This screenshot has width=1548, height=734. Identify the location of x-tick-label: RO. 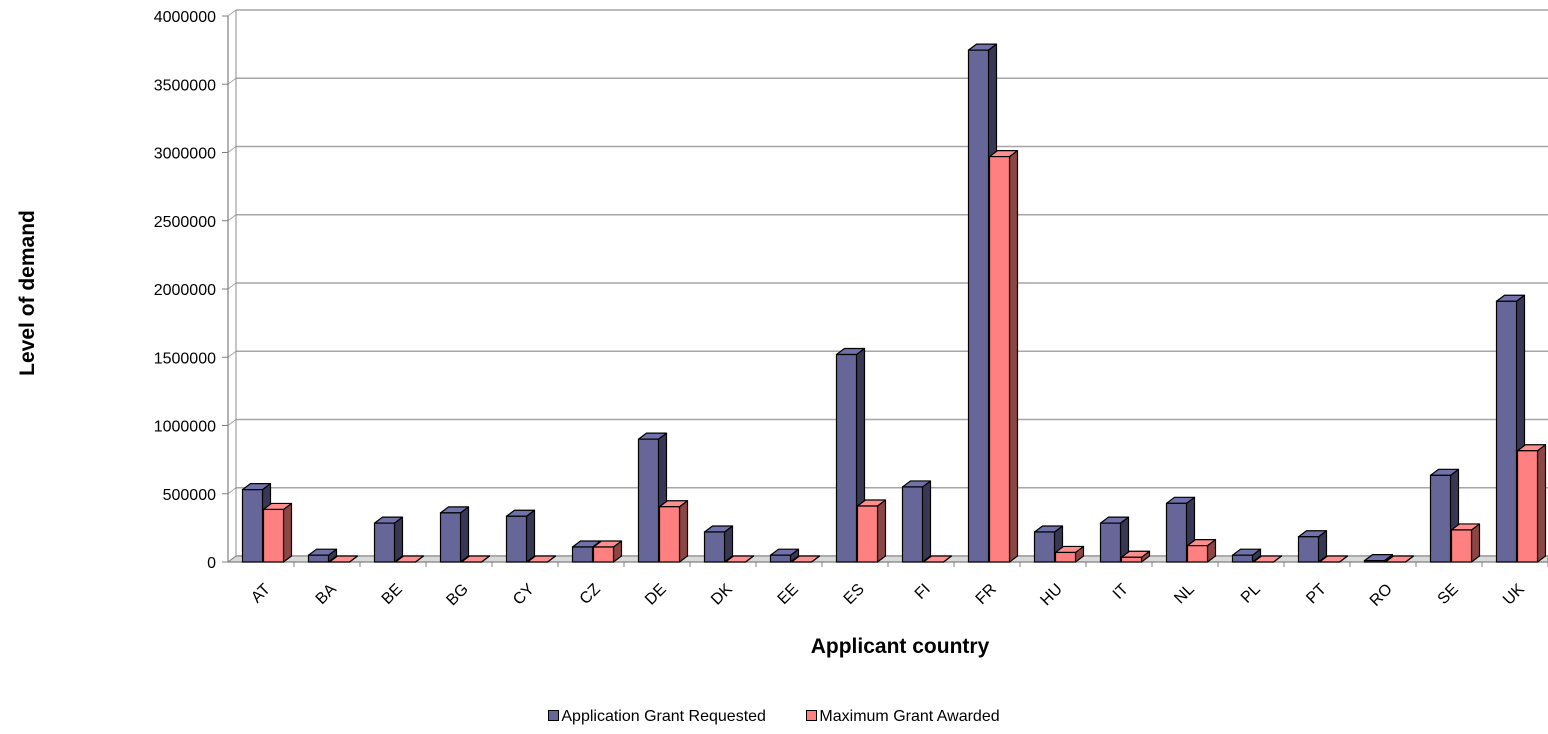
(1381, 595).